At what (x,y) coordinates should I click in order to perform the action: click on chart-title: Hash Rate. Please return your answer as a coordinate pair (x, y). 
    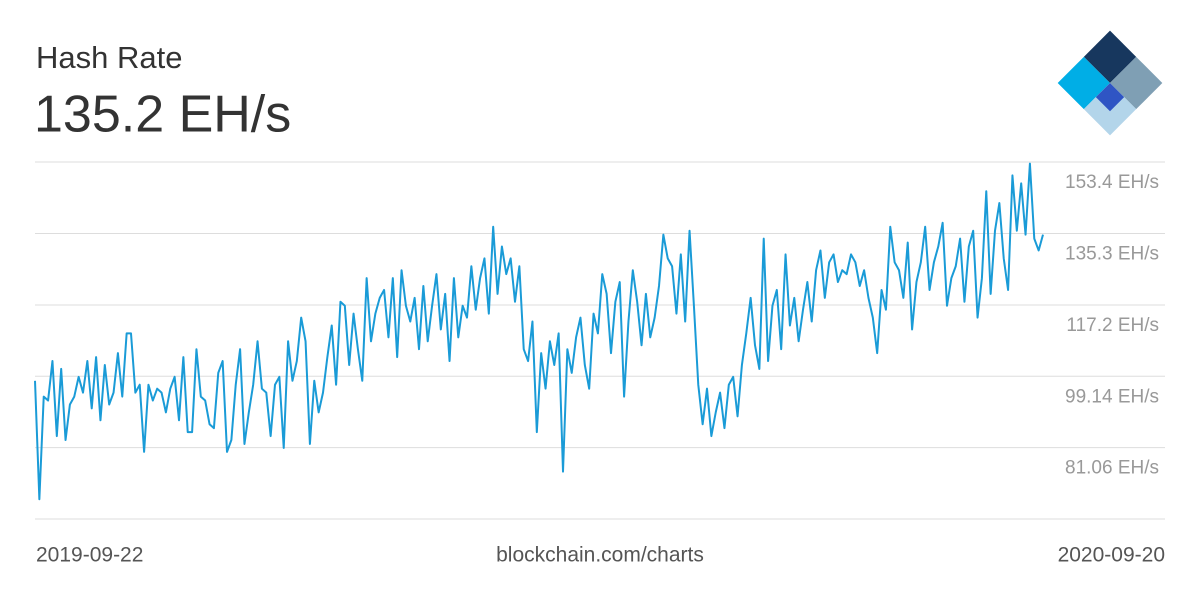
    Looking at the image, I should click on (109, 57).